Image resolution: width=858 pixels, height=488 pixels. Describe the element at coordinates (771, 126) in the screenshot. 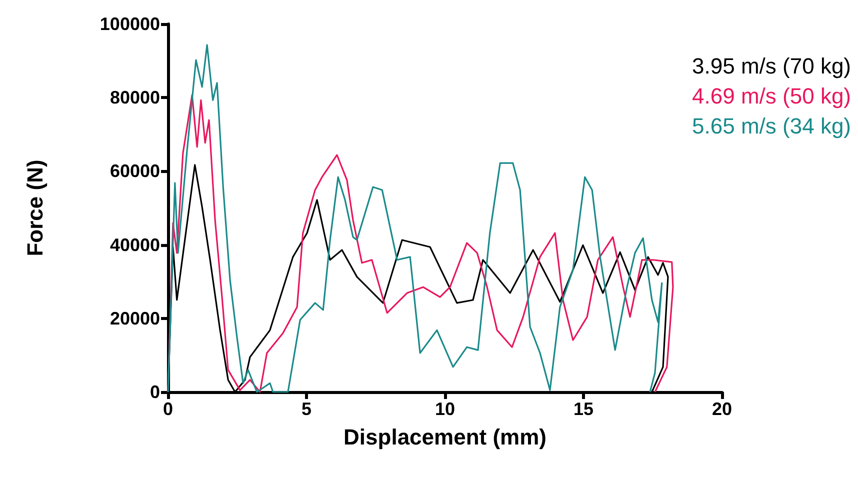

I see `text: 5.65 m/s (34 kg)` at that location.